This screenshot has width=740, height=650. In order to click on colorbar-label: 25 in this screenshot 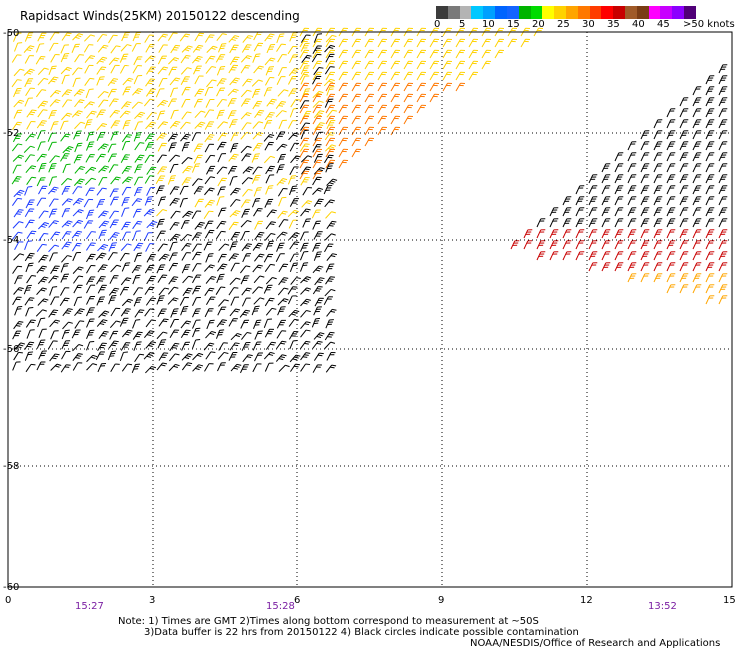, I will do `click(563, 24)`.